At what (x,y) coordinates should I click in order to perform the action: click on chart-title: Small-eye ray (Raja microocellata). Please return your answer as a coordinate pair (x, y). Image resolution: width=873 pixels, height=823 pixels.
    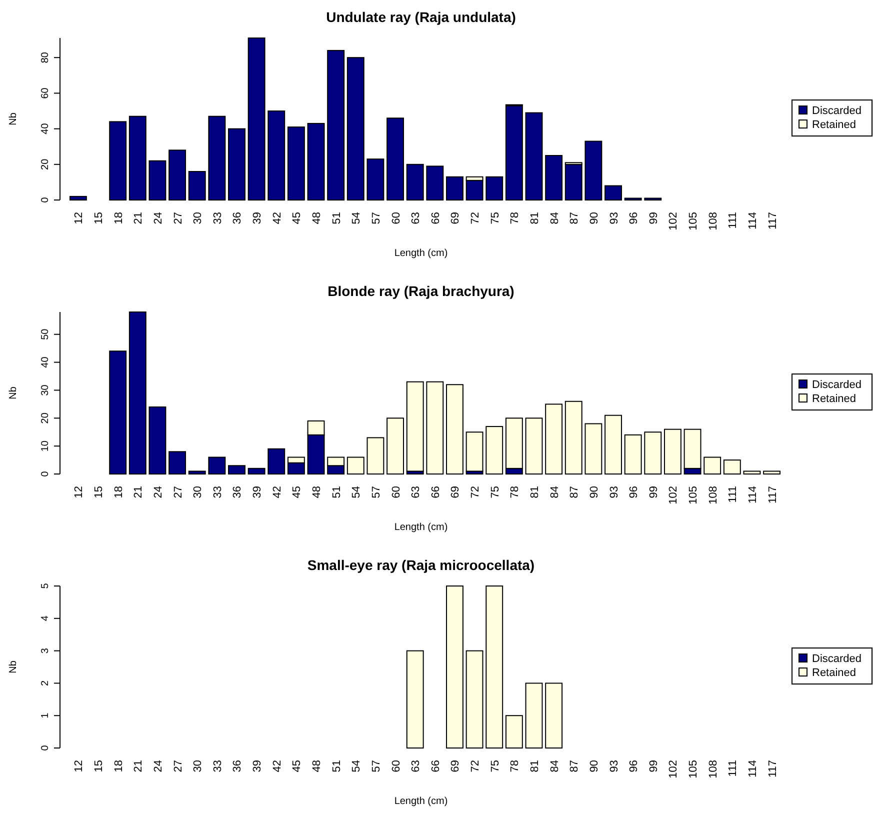
    Looking at the image, I should click on (421, 565).